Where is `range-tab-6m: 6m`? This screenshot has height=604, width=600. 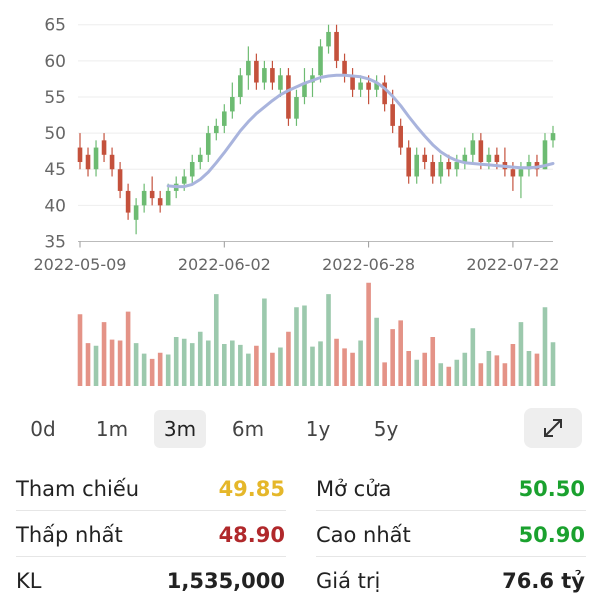 range-tab-6m: 6m is located at coordinates (248, 429).